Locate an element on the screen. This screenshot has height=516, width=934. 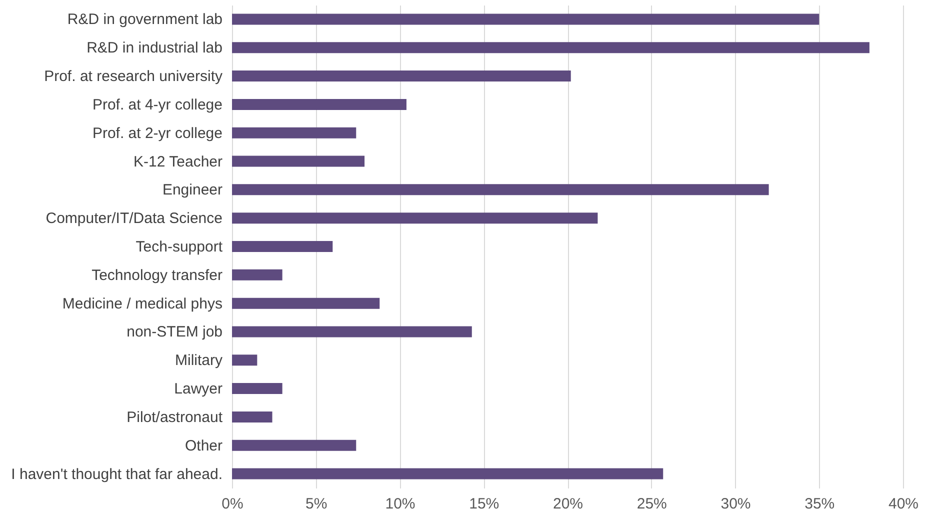
y-tick-label: Tech-support is located at coordinates (180, 247).